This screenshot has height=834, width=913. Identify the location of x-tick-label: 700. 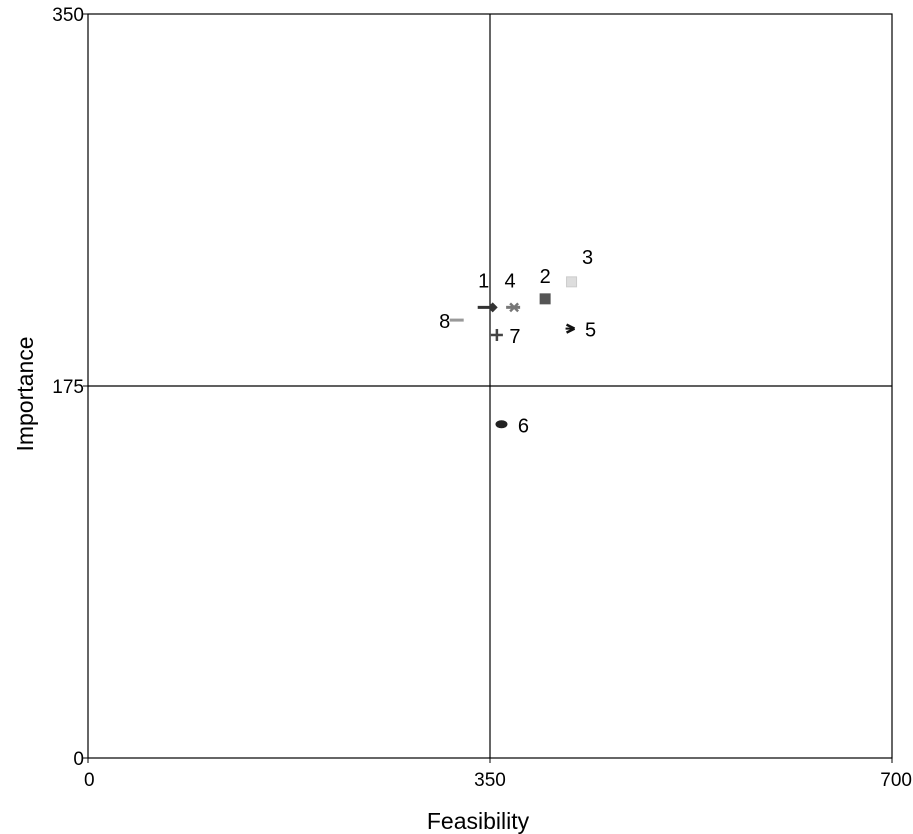
(896, 780).